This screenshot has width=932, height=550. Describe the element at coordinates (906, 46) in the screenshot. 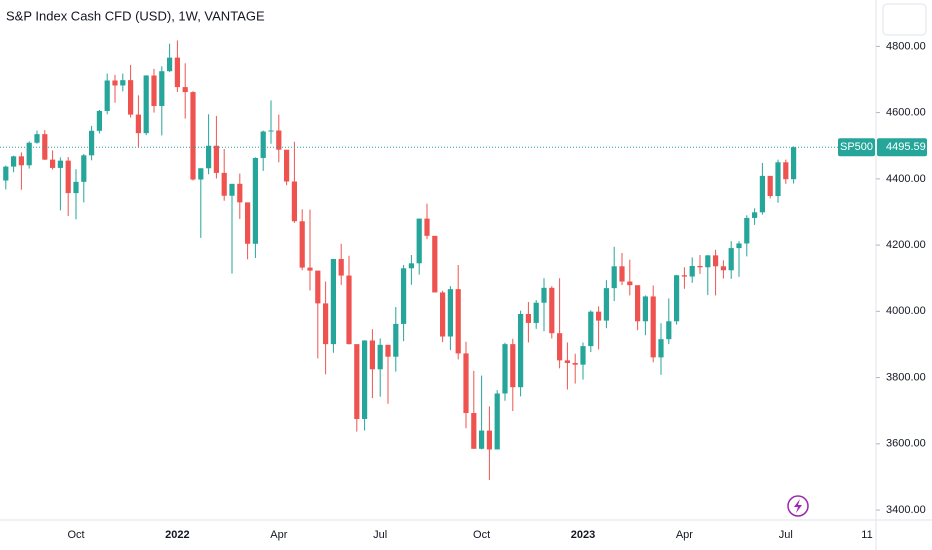

I see `y-tick-label: 4800.00` at that location.